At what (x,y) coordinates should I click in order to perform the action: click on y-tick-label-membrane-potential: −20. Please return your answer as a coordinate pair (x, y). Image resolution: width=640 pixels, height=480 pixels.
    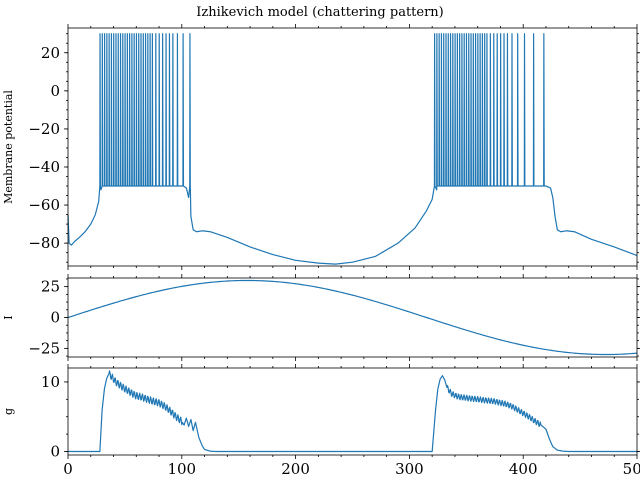
    Looking at the image, I should click on (44, 129).